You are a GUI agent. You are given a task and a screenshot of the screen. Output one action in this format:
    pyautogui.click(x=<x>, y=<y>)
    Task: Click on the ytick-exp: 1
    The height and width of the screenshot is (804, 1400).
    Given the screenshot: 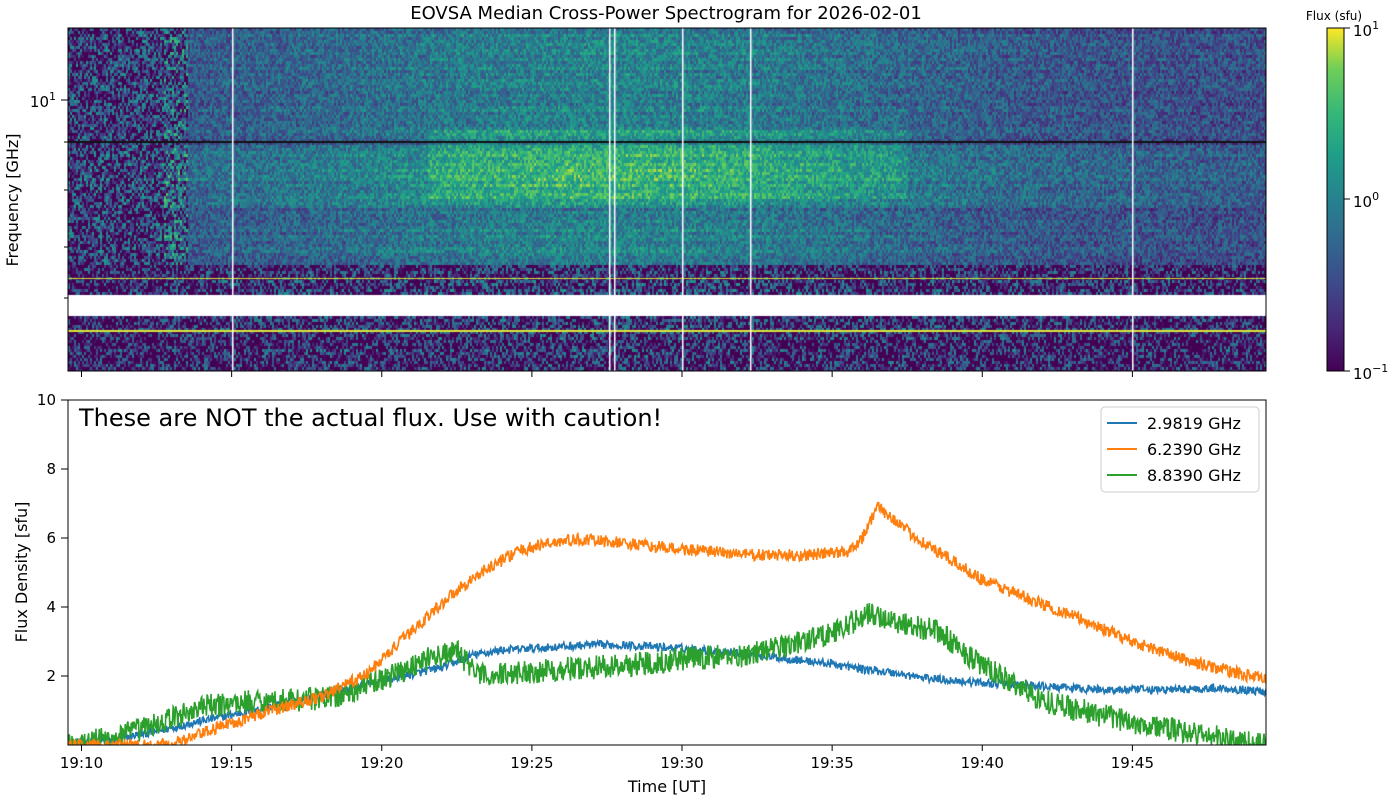 What is the action you would take?
    pyautogui.click(x=52, y=96)
    